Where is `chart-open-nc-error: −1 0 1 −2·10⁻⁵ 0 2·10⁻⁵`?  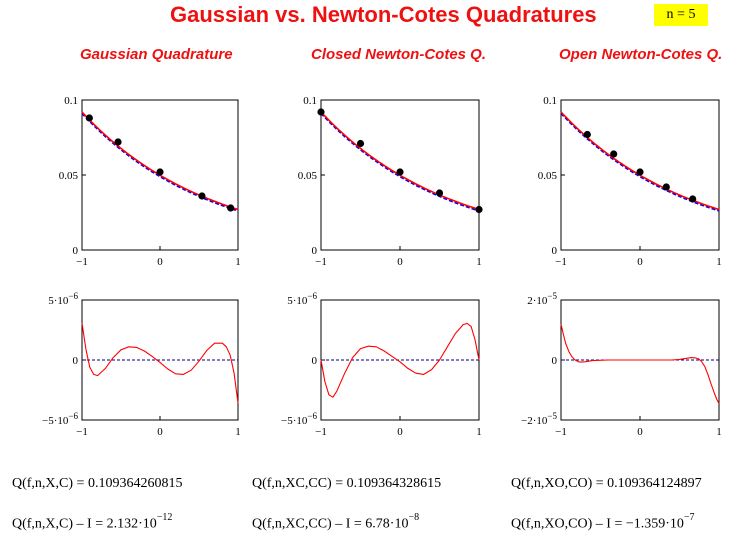 chart-open-nc-error: −1 0 1 −2·10⁻⁵ 0 2·10⁻⁵ is located at coordinates (621, 364).